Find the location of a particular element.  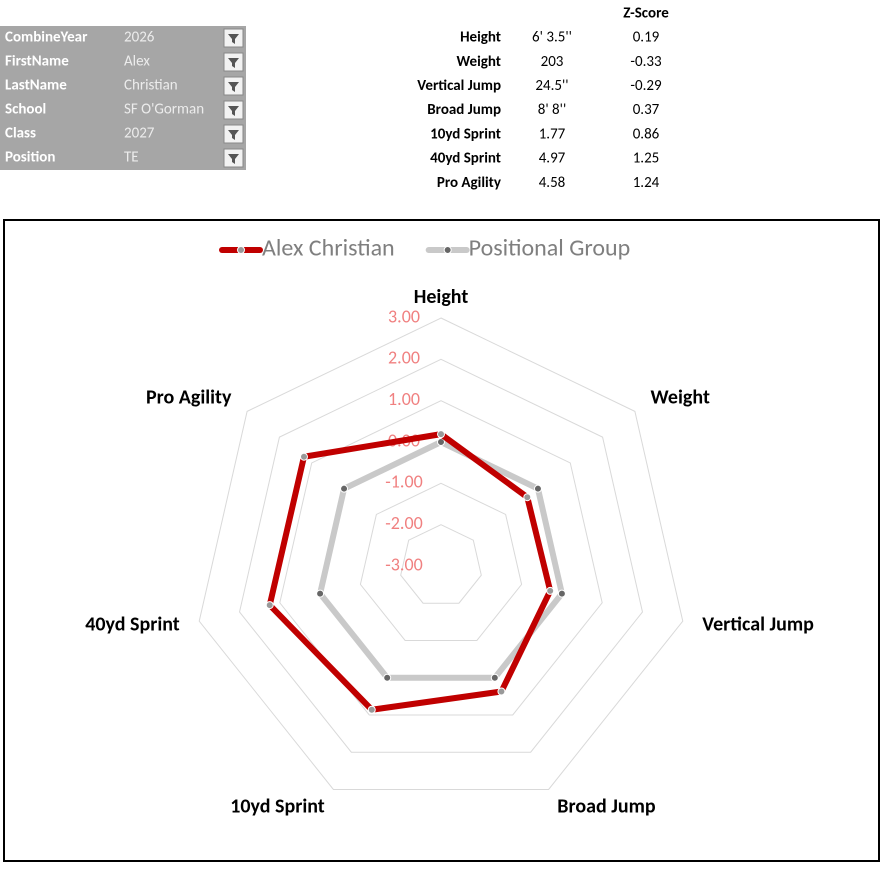

filter-value: TE is located at coordinates (131, 158).